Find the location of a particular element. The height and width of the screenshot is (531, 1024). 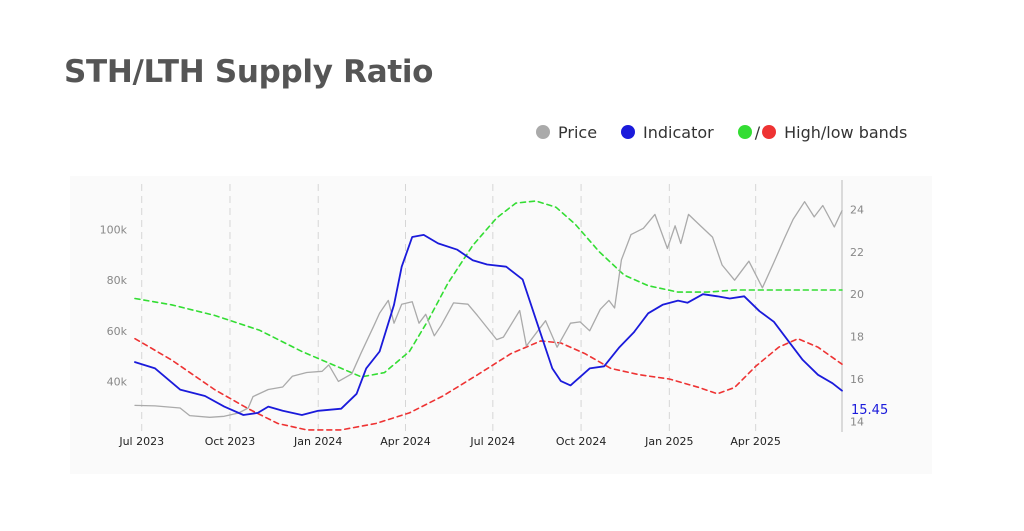

right-tick-label: 18 is located at coordinates (857, 337).